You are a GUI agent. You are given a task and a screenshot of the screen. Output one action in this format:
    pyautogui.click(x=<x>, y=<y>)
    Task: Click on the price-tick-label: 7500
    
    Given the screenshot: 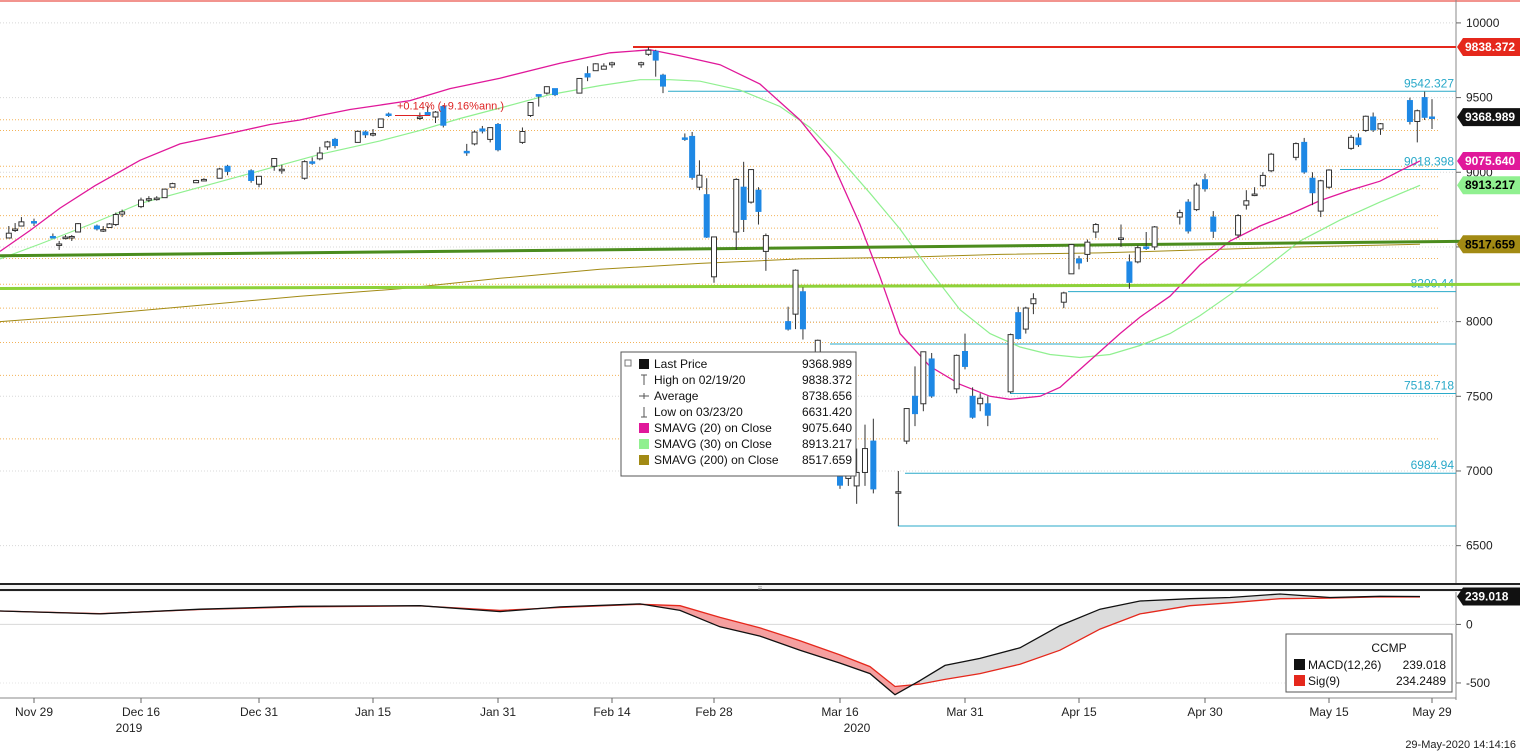 What is the action you would take?
    pyautogui.click(x=1479, y=396)
    